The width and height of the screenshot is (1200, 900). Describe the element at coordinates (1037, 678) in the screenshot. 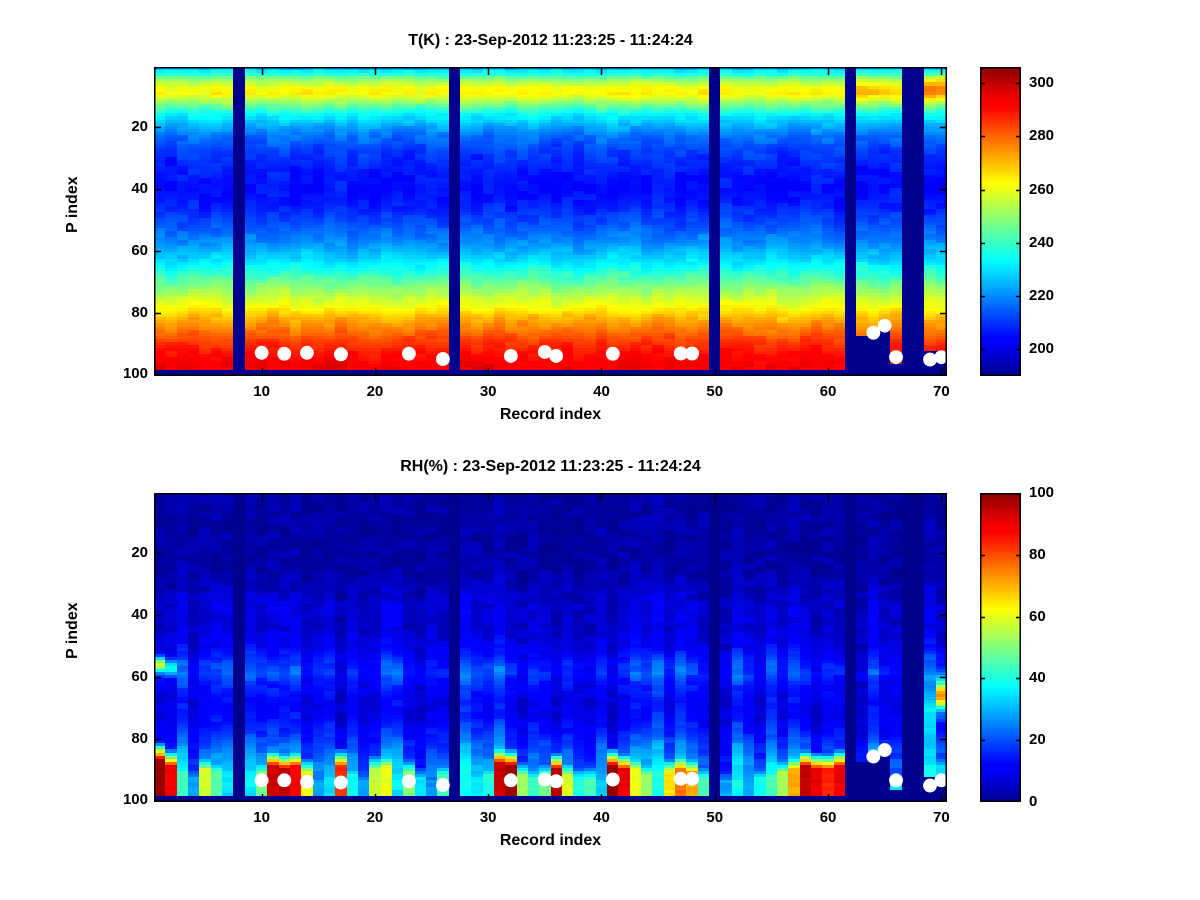

I see `colorbar-tick-label: 40` at that location.